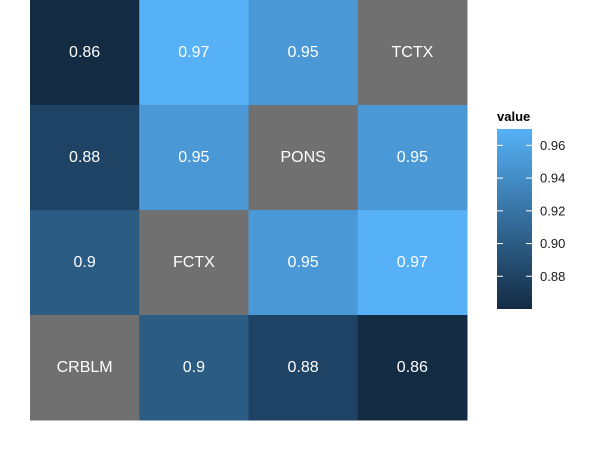 This screenshot has height=450, width=600. Describe the element at coordinates (552, 145) in the screenshot. I see `legend-tick-label: 0.96` at that location.